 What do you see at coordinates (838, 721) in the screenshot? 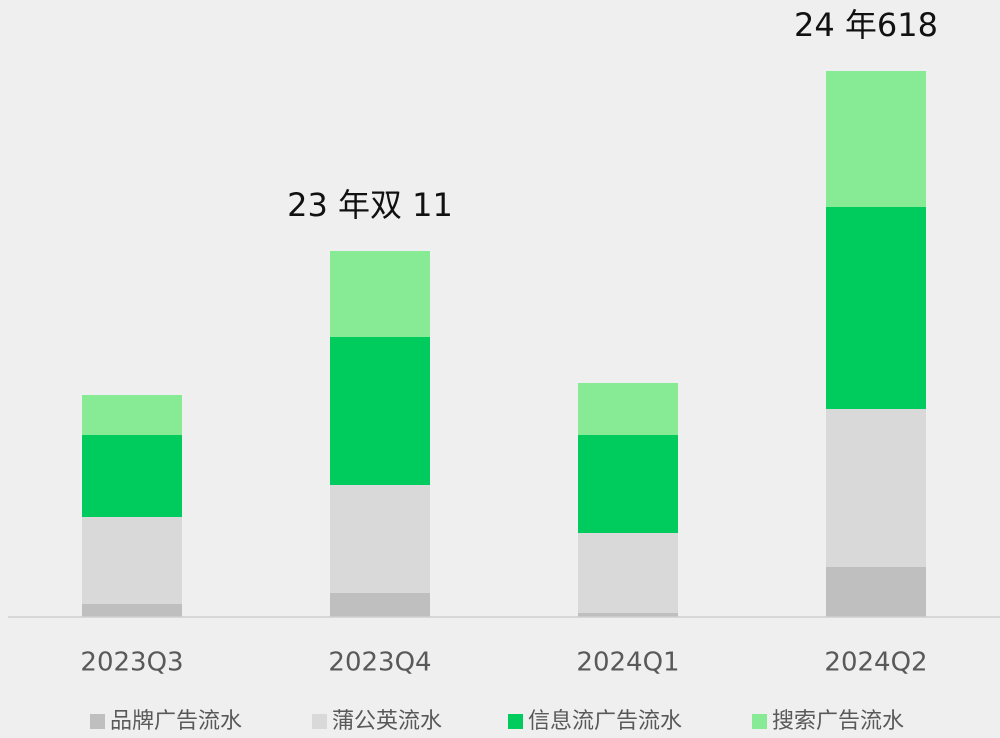
I see `legend-label: 搜索广告流水` at bounding box center [838, 721].